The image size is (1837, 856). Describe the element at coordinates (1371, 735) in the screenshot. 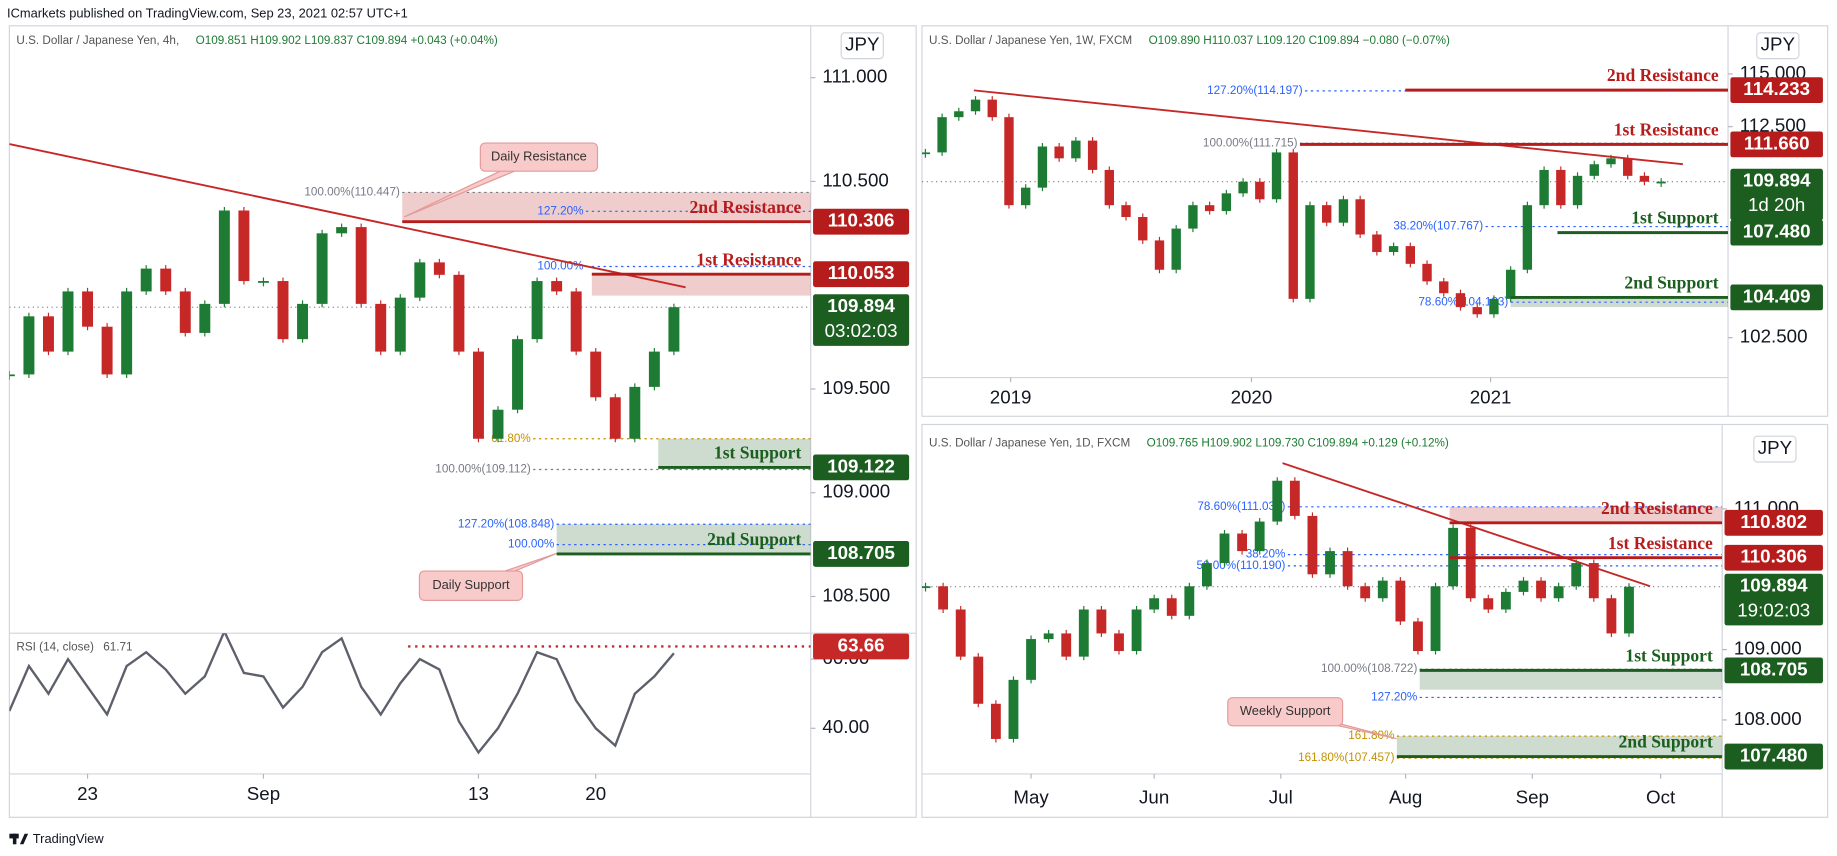

I see `fib-label: 161.80%` at that location.